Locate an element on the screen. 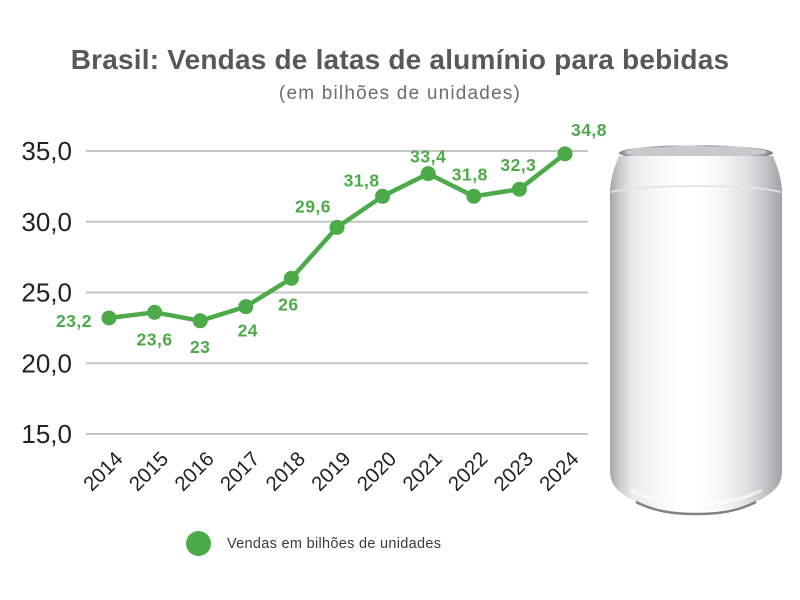  y-axis-tick-label: 15,0 is located at coordinates (46, 434).